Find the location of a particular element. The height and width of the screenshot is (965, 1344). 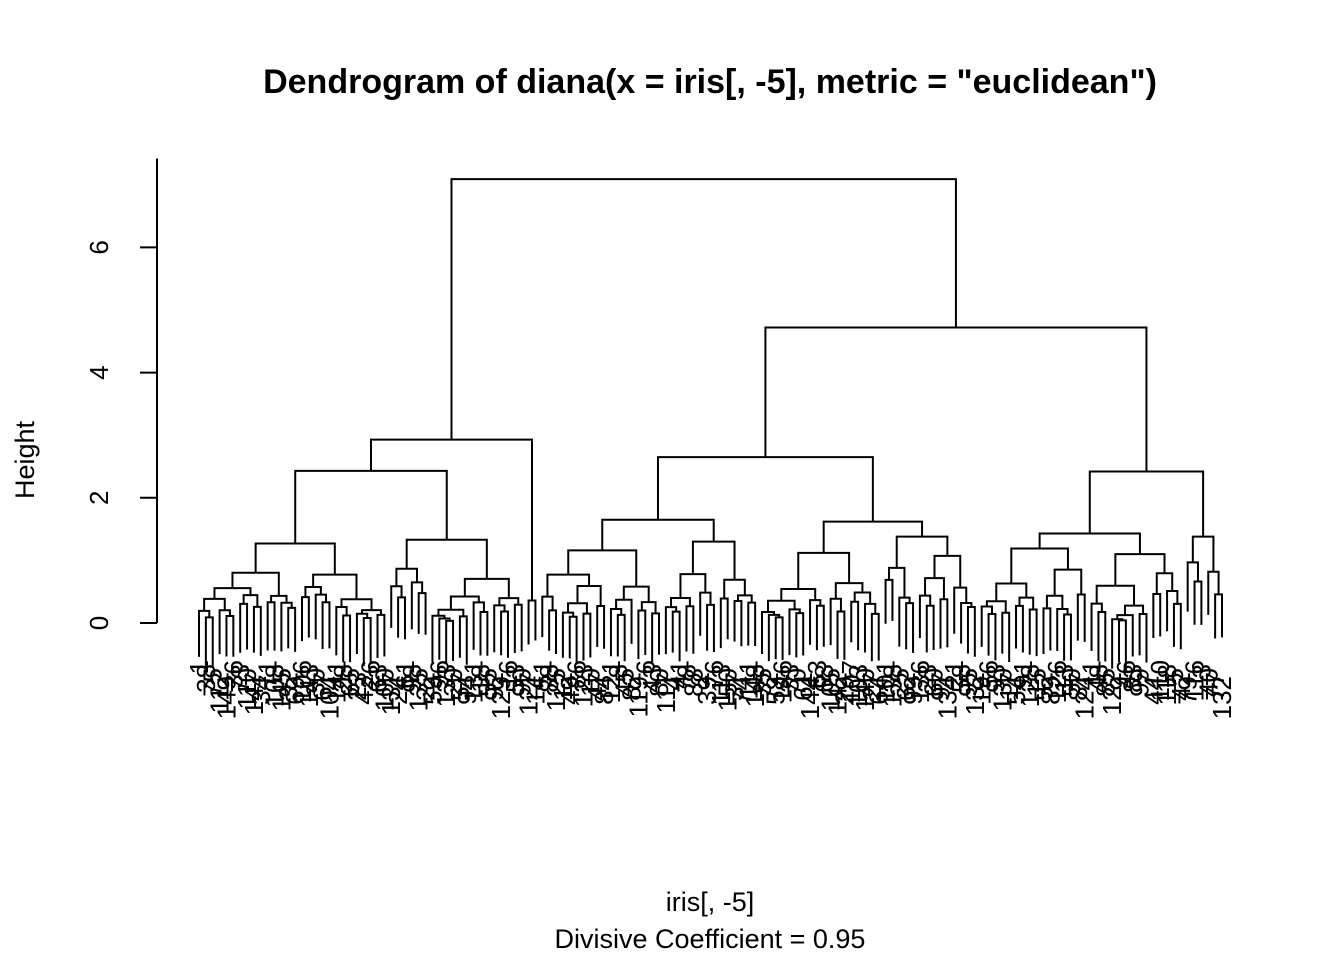

leaf-label-3: 112 is located at coordinates (220, 692).